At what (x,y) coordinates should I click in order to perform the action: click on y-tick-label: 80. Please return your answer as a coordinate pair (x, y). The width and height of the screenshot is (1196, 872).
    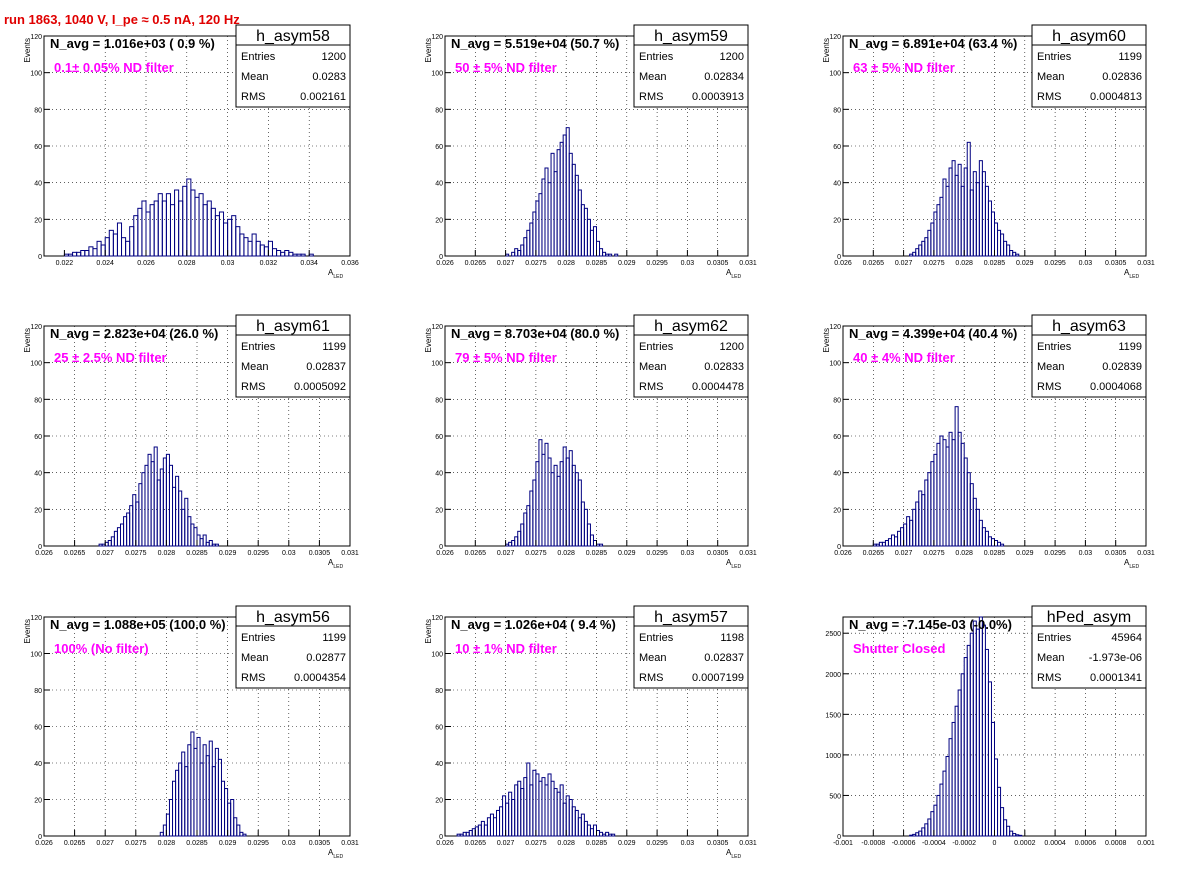
    Looking at the image, I should click on (439, 691).